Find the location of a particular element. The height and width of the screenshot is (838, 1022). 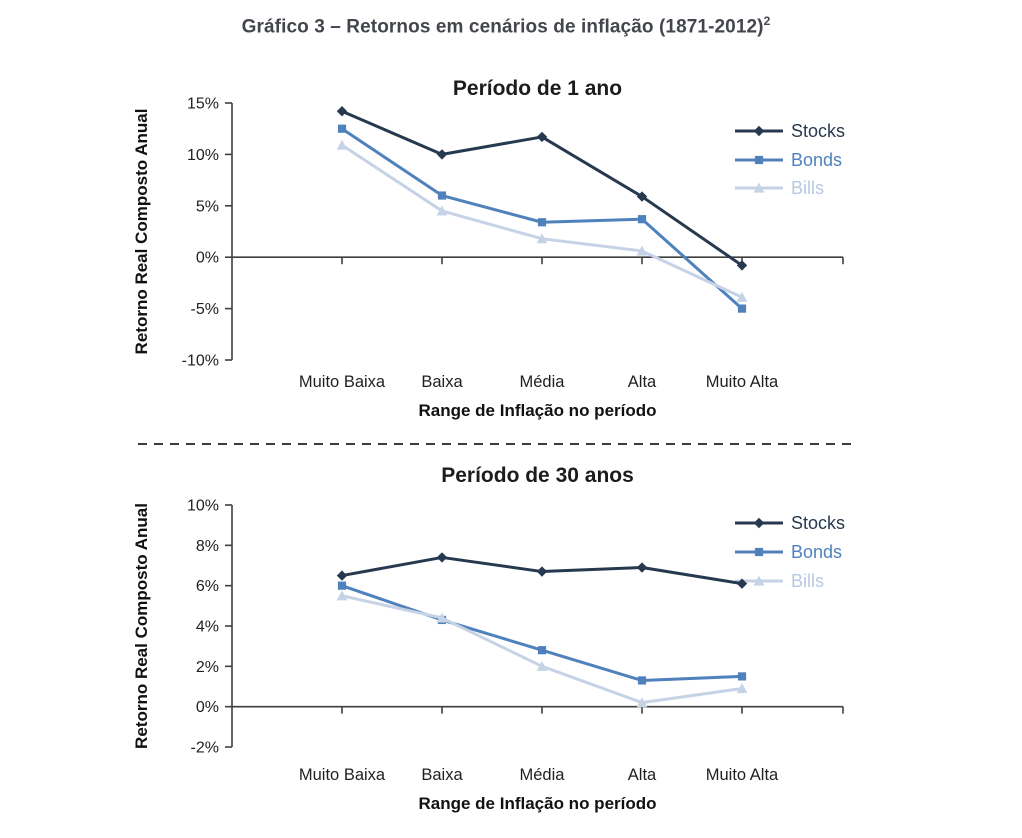

chart-0-title: Período de 1 ano is located at coordinates (537, 88).